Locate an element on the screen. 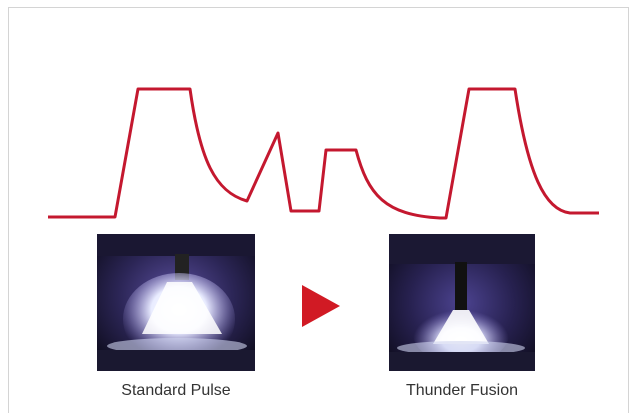  play-triangle-icon is located at coordinates (321, 306).